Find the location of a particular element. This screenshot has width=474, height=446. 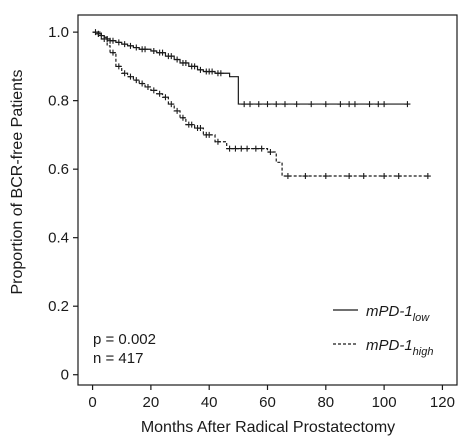

legend-label-high: mPD-1high is located at coordinates (399, 347).